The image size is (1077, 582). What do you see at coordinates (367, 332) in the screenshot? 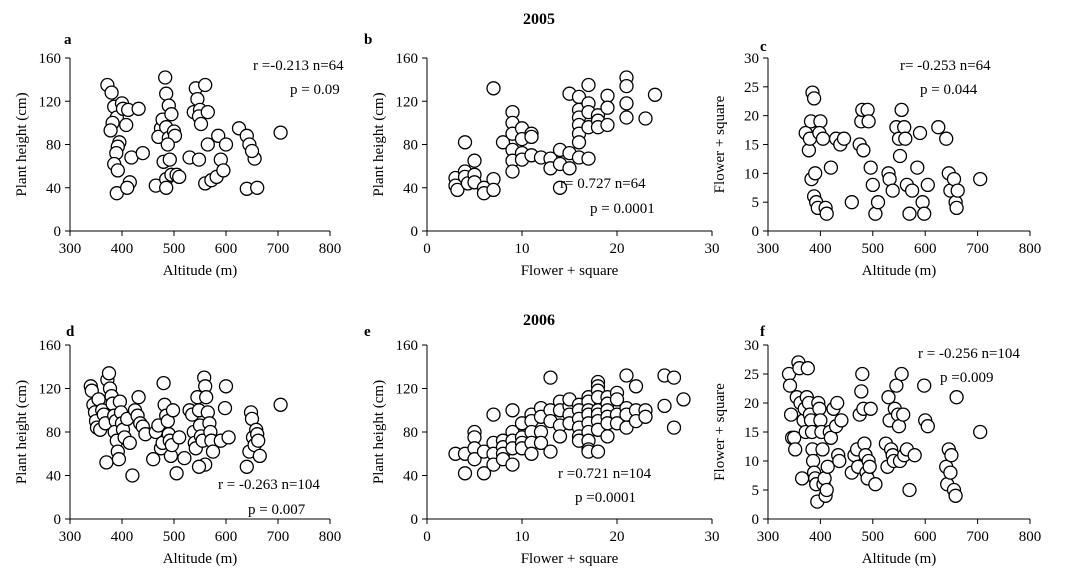
I see `panel-label: e` at bounding box center [367, 332].